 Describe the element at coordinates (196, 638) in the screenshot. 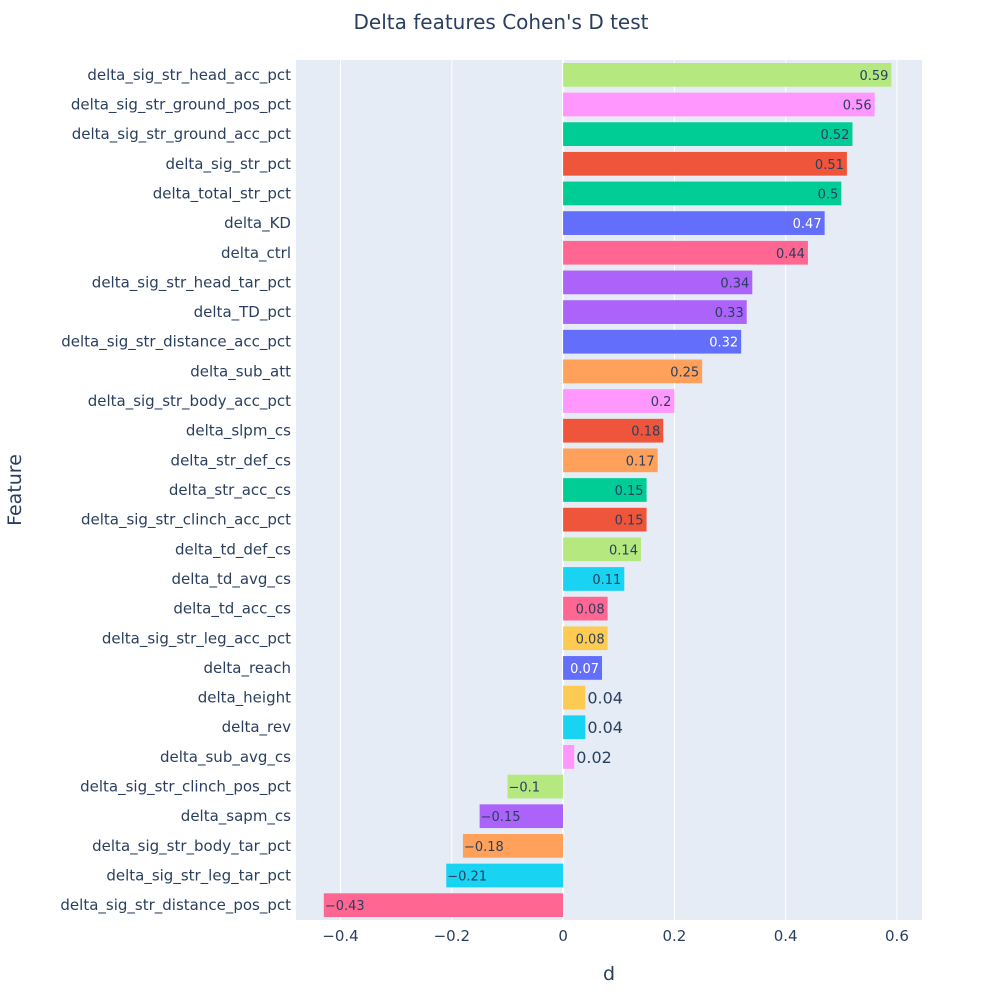

I see `y-tick-label: delta_sig_str_leg_acc_pct` at that location.